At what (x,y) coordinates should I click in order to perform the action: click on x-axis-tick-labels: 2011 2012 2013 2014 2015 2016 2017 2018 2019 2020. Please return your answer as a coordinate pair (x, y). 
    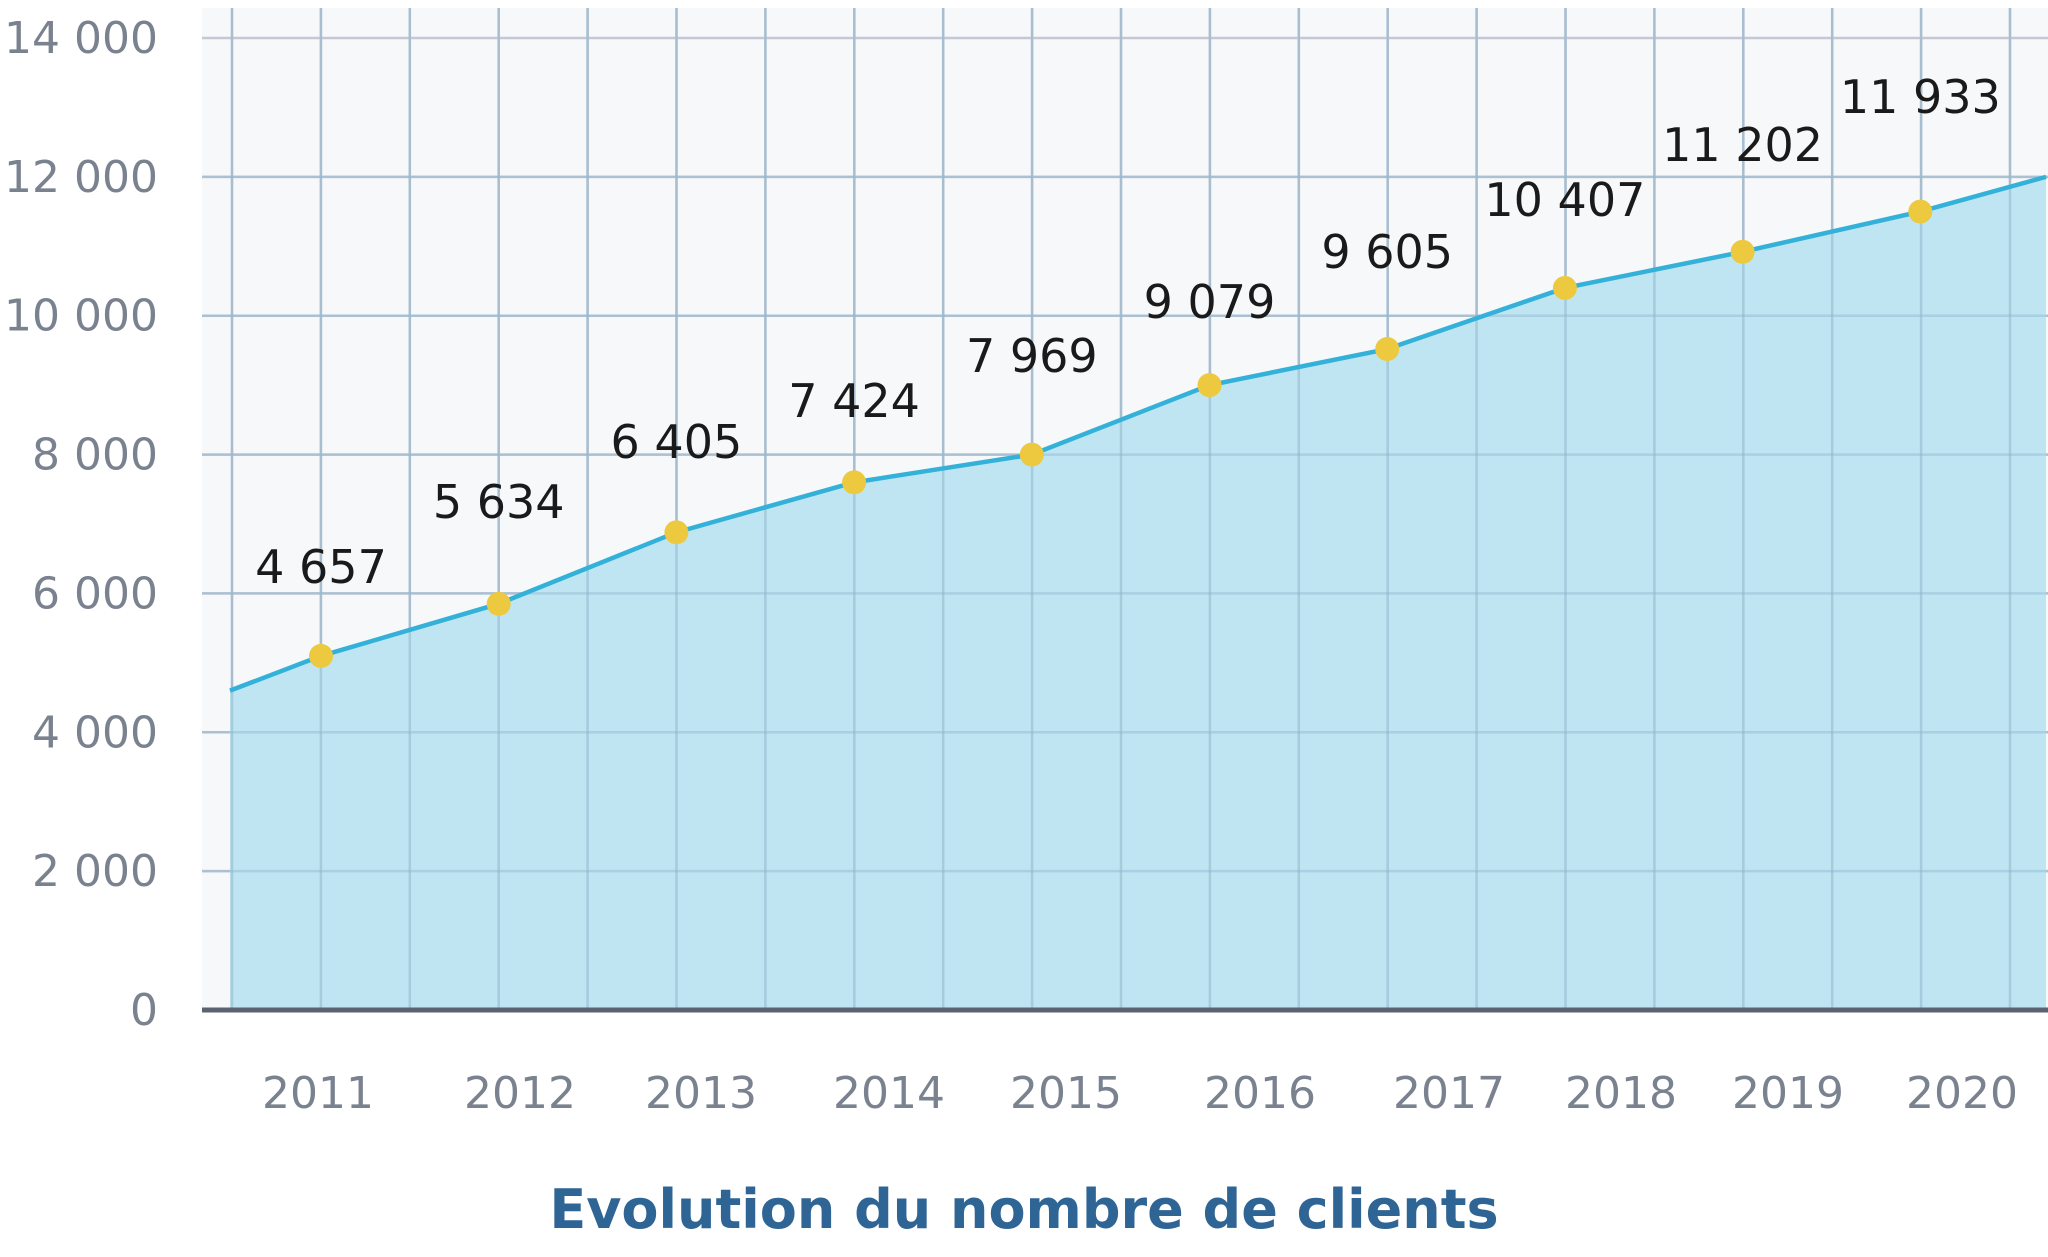
    Looking at the image, I should click on (1140, 1093).